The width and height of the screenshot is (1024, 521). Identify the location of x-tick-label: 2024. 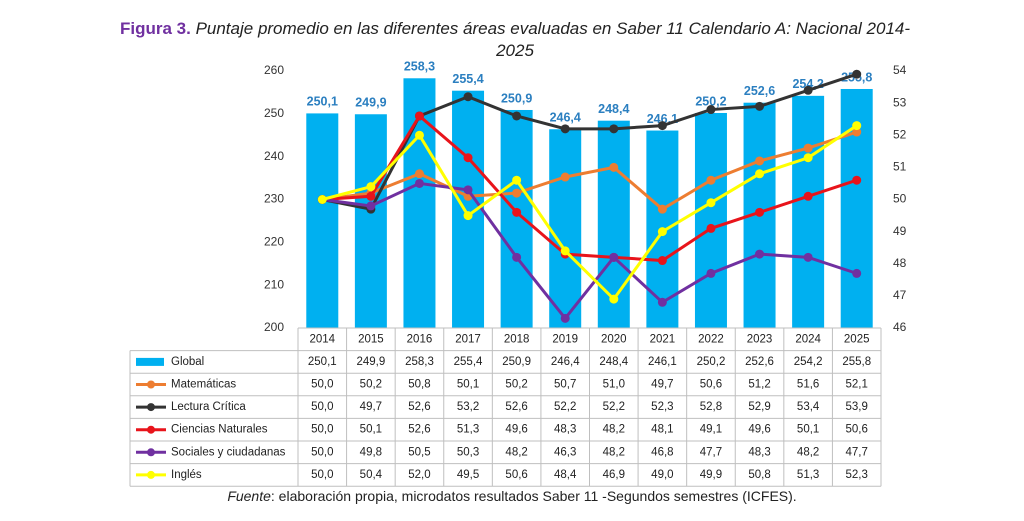
(808, 339).